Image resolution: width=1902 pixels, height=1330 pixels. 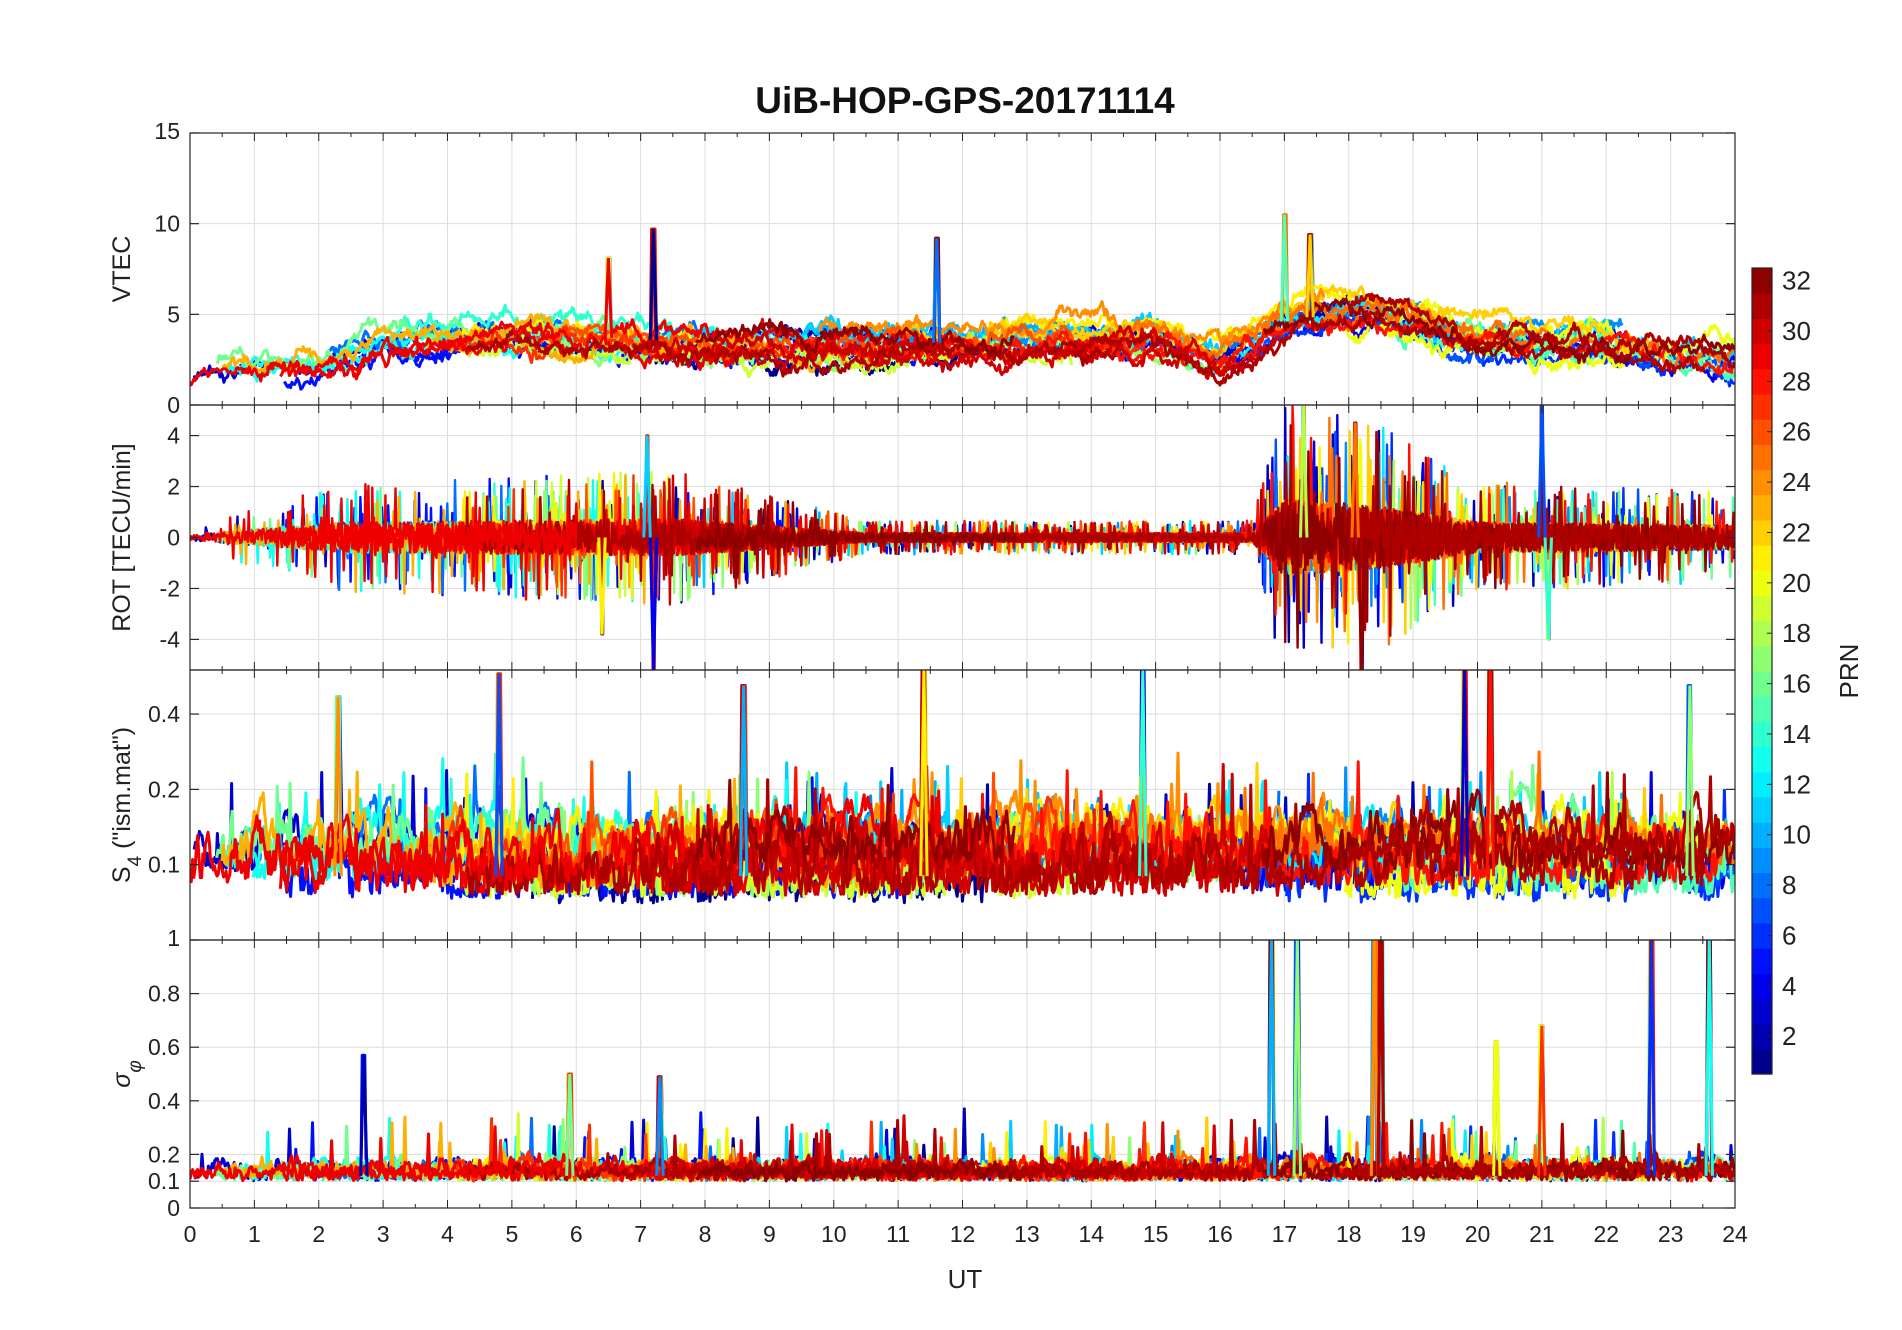 I want to click on x-tick-label: 24, so click(x=1735, y=1234).